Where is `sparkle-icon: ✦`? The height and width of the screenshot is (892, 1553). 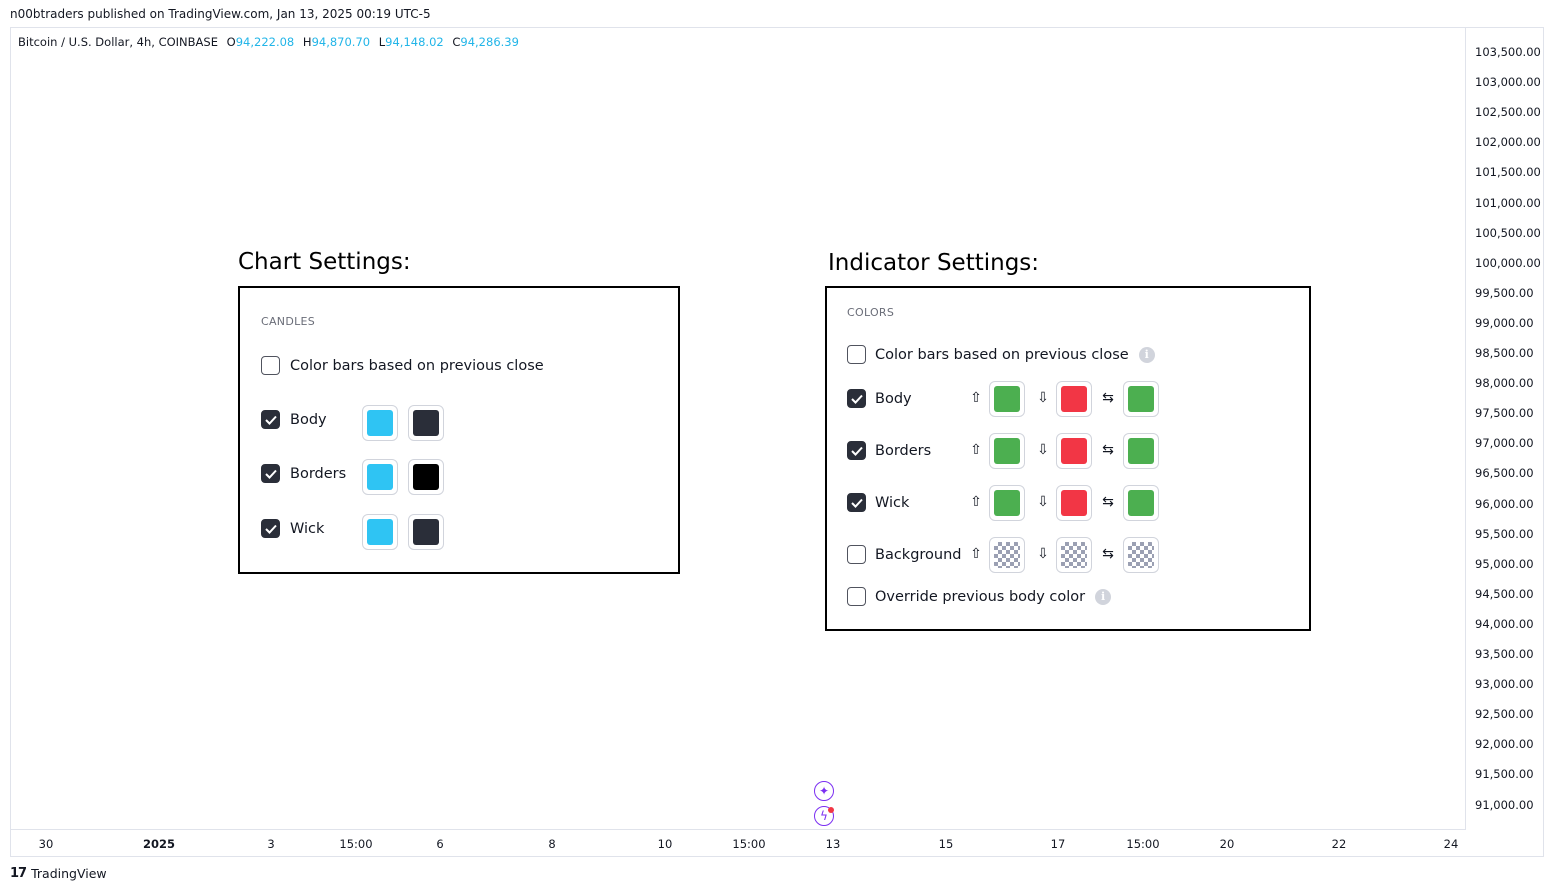
sparkle-icon: ✦ is located at coordinates (824, 791).